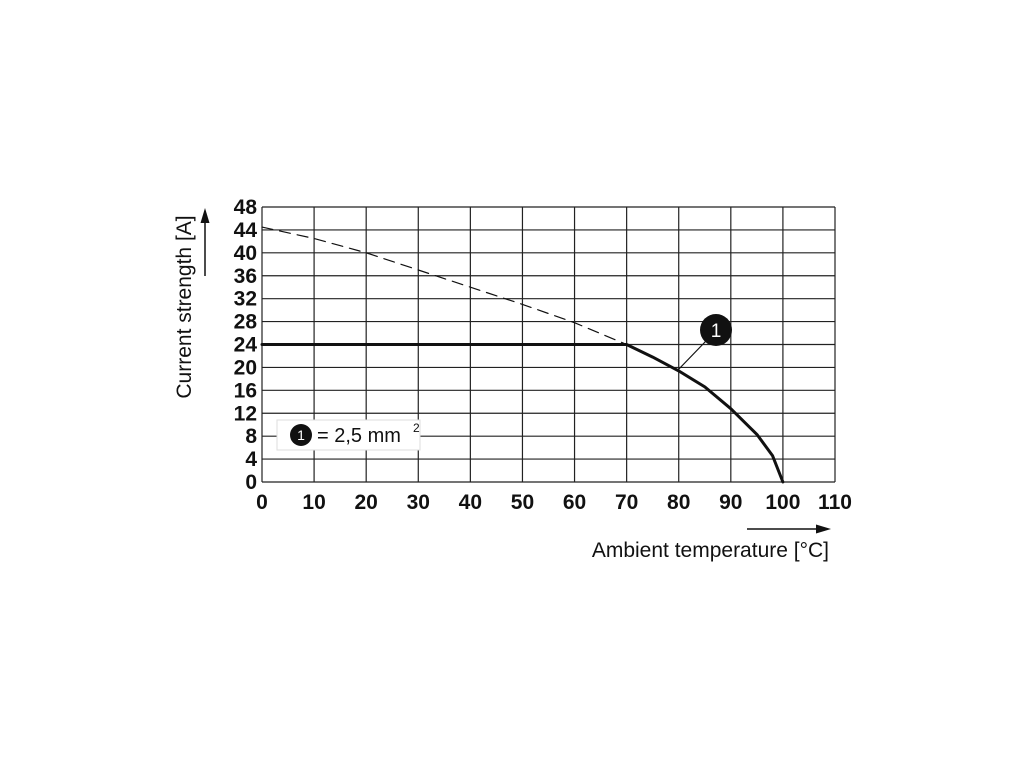 The image size is (1020, 765). I want to click on y-axis-arrow, so click(205, 242).